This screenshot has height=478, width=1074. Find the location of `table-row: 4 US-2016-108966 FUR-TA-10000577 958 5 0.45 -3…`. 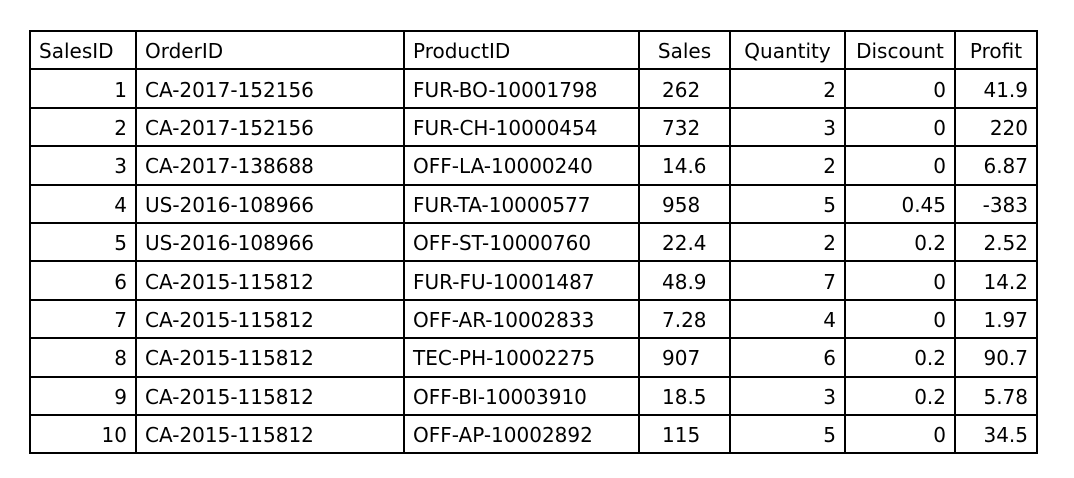

table-row: 4 US-2016-108966 FUR-TA-10000577 958 5 0.45 -3… is located at coordinates (533, 203).